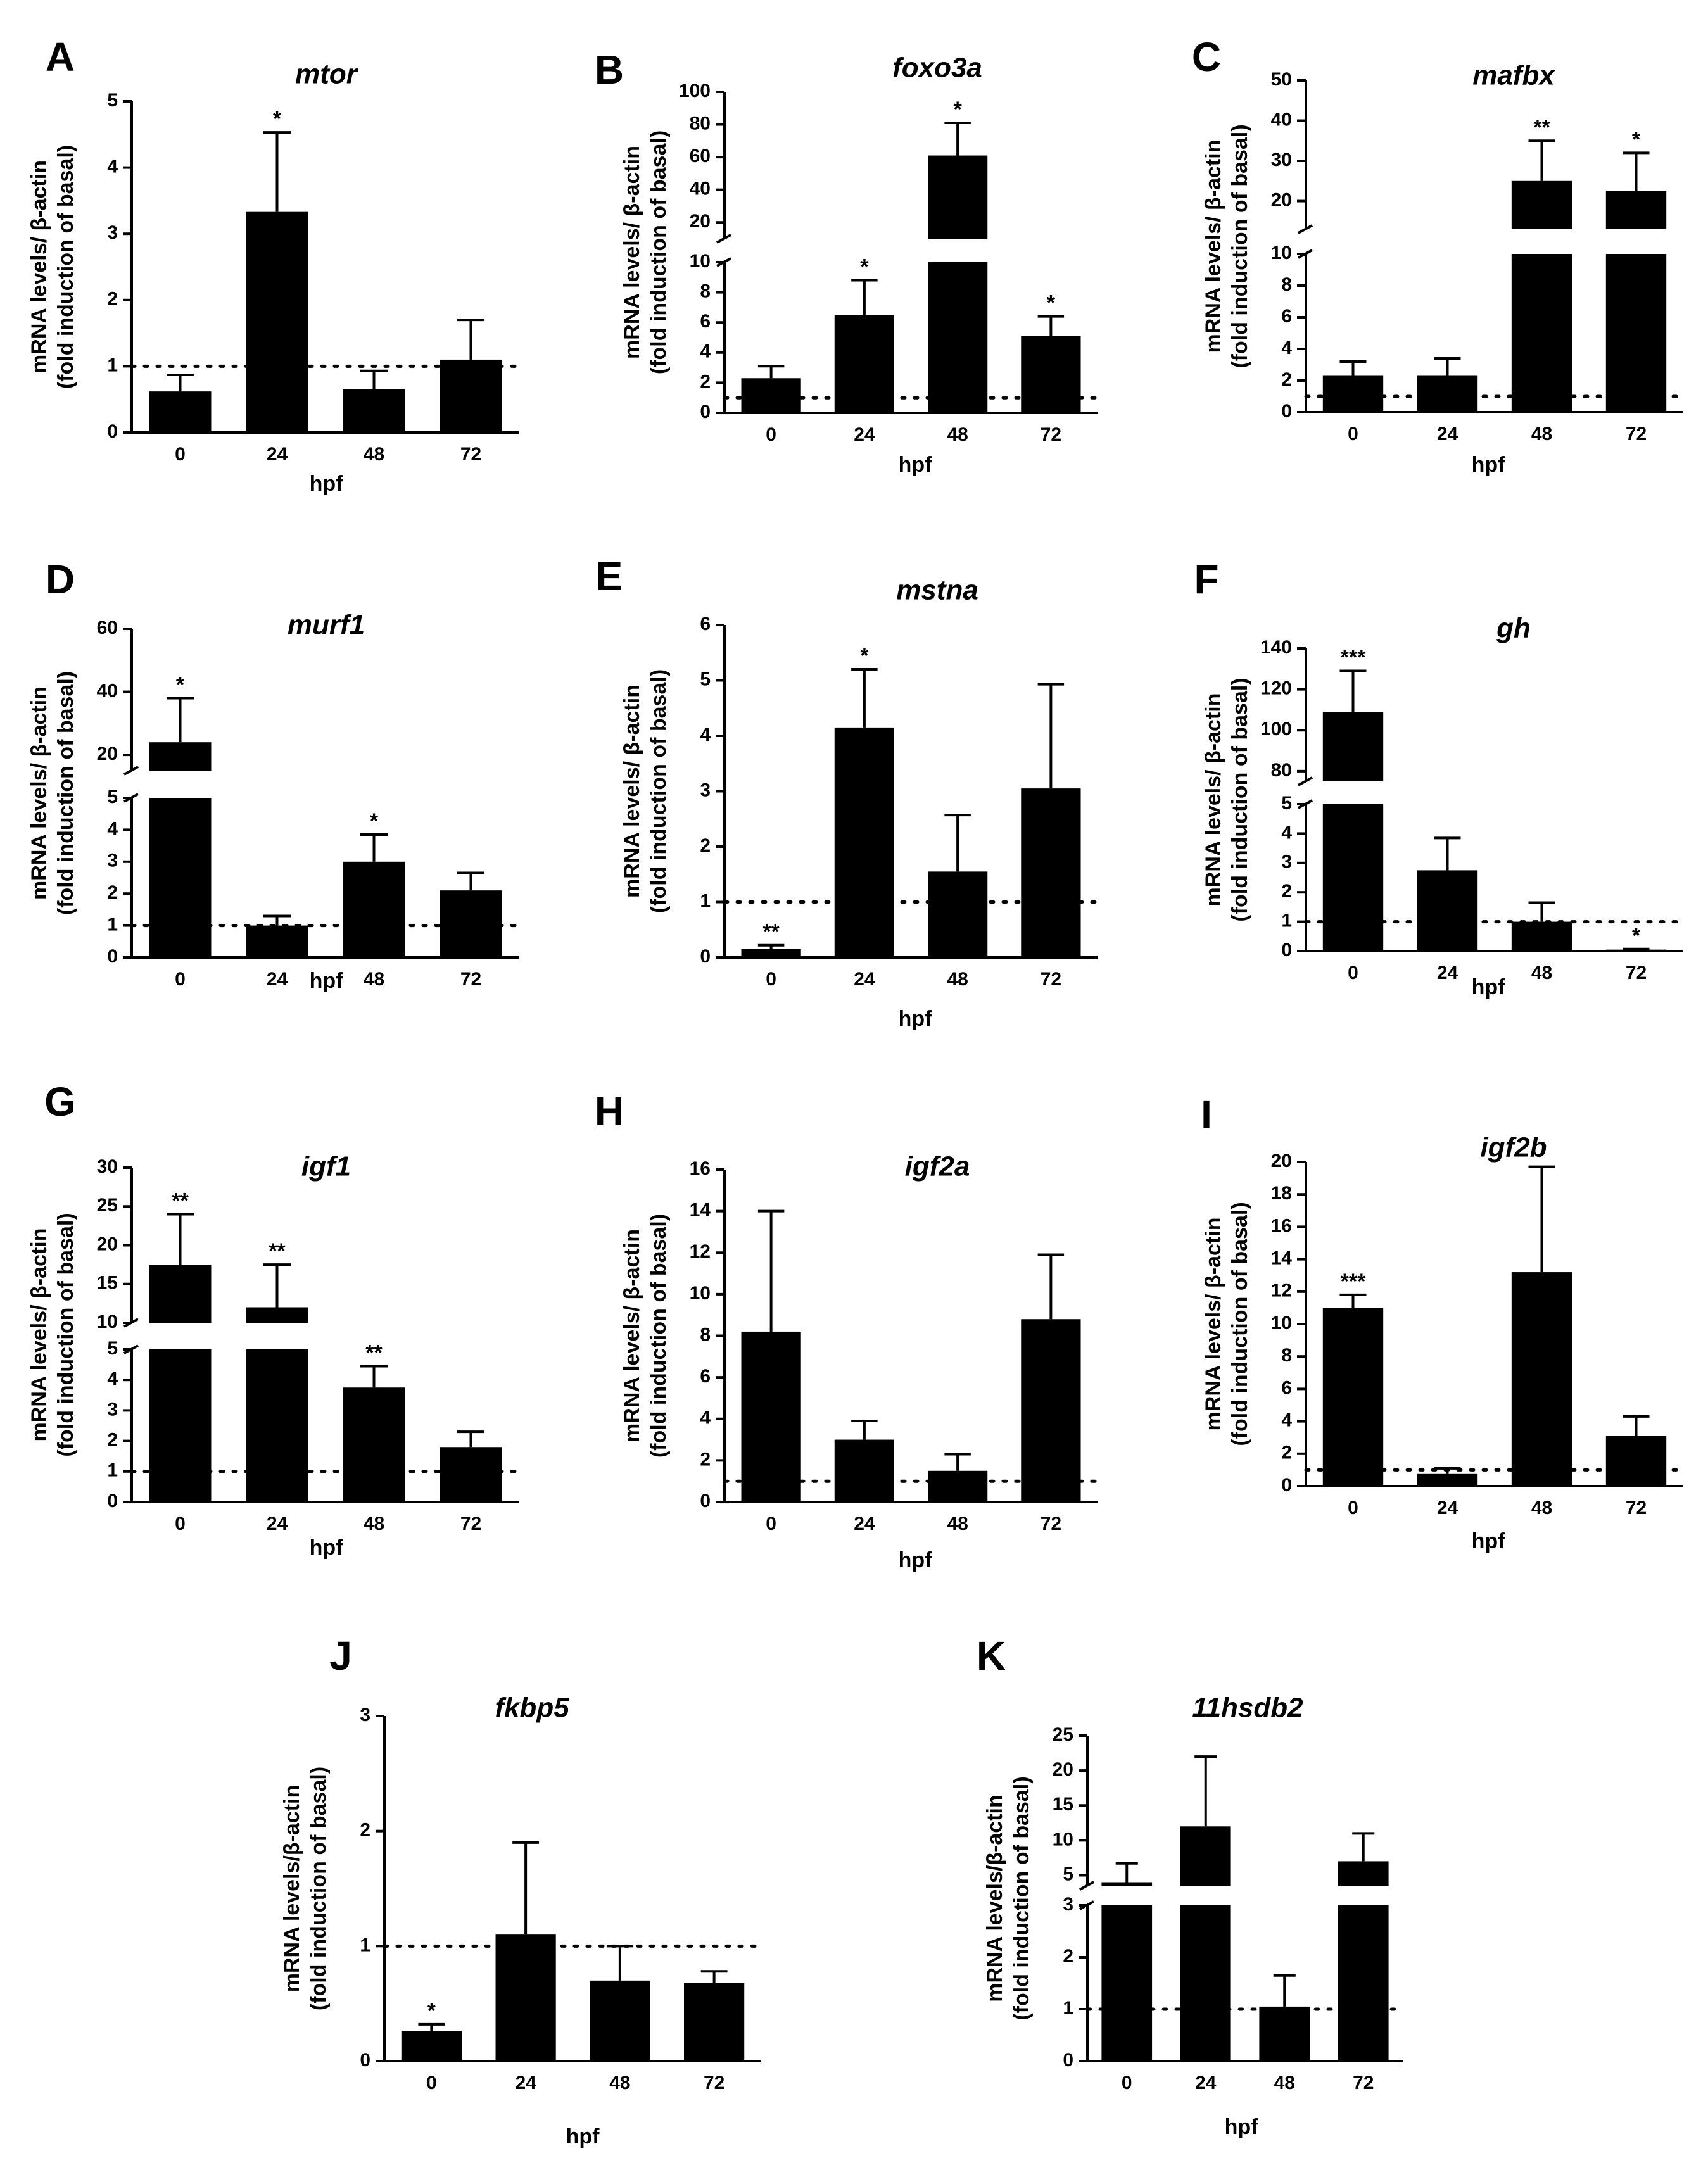  I want to click on y-tick-label: 80, so click(1282, 770).